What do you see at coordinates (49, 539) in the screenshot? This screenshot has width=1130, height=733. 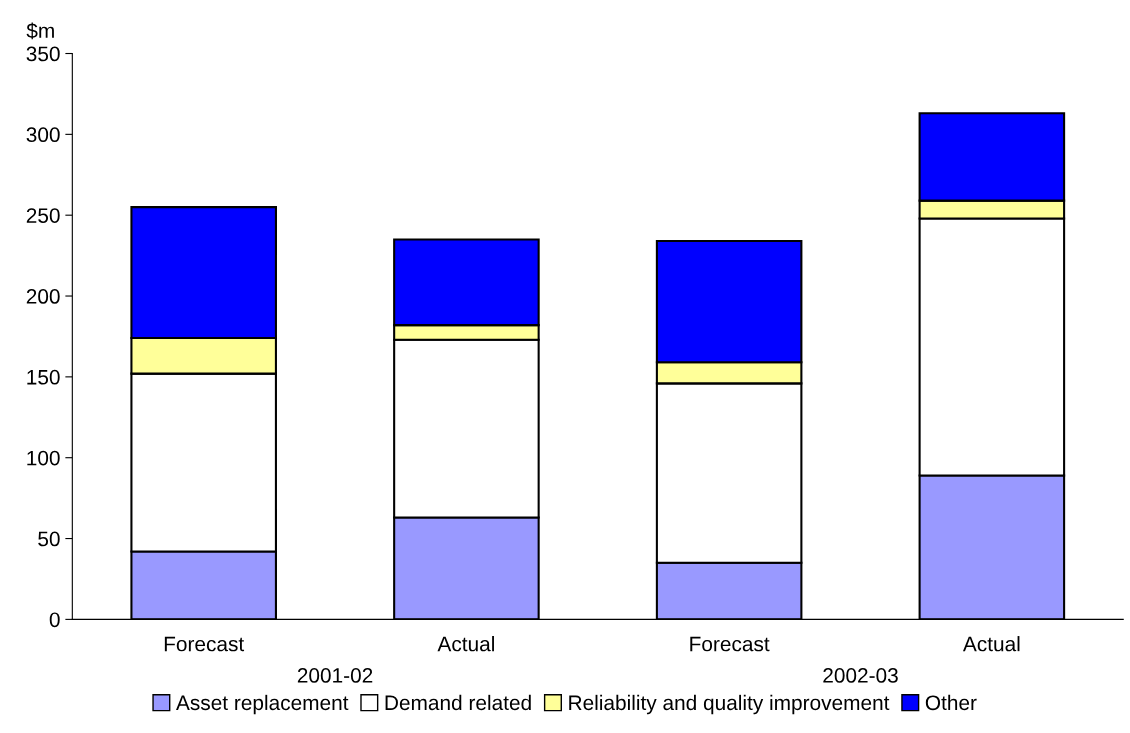 I see `y-tick-label: 50` at bounding box center [49, 539].